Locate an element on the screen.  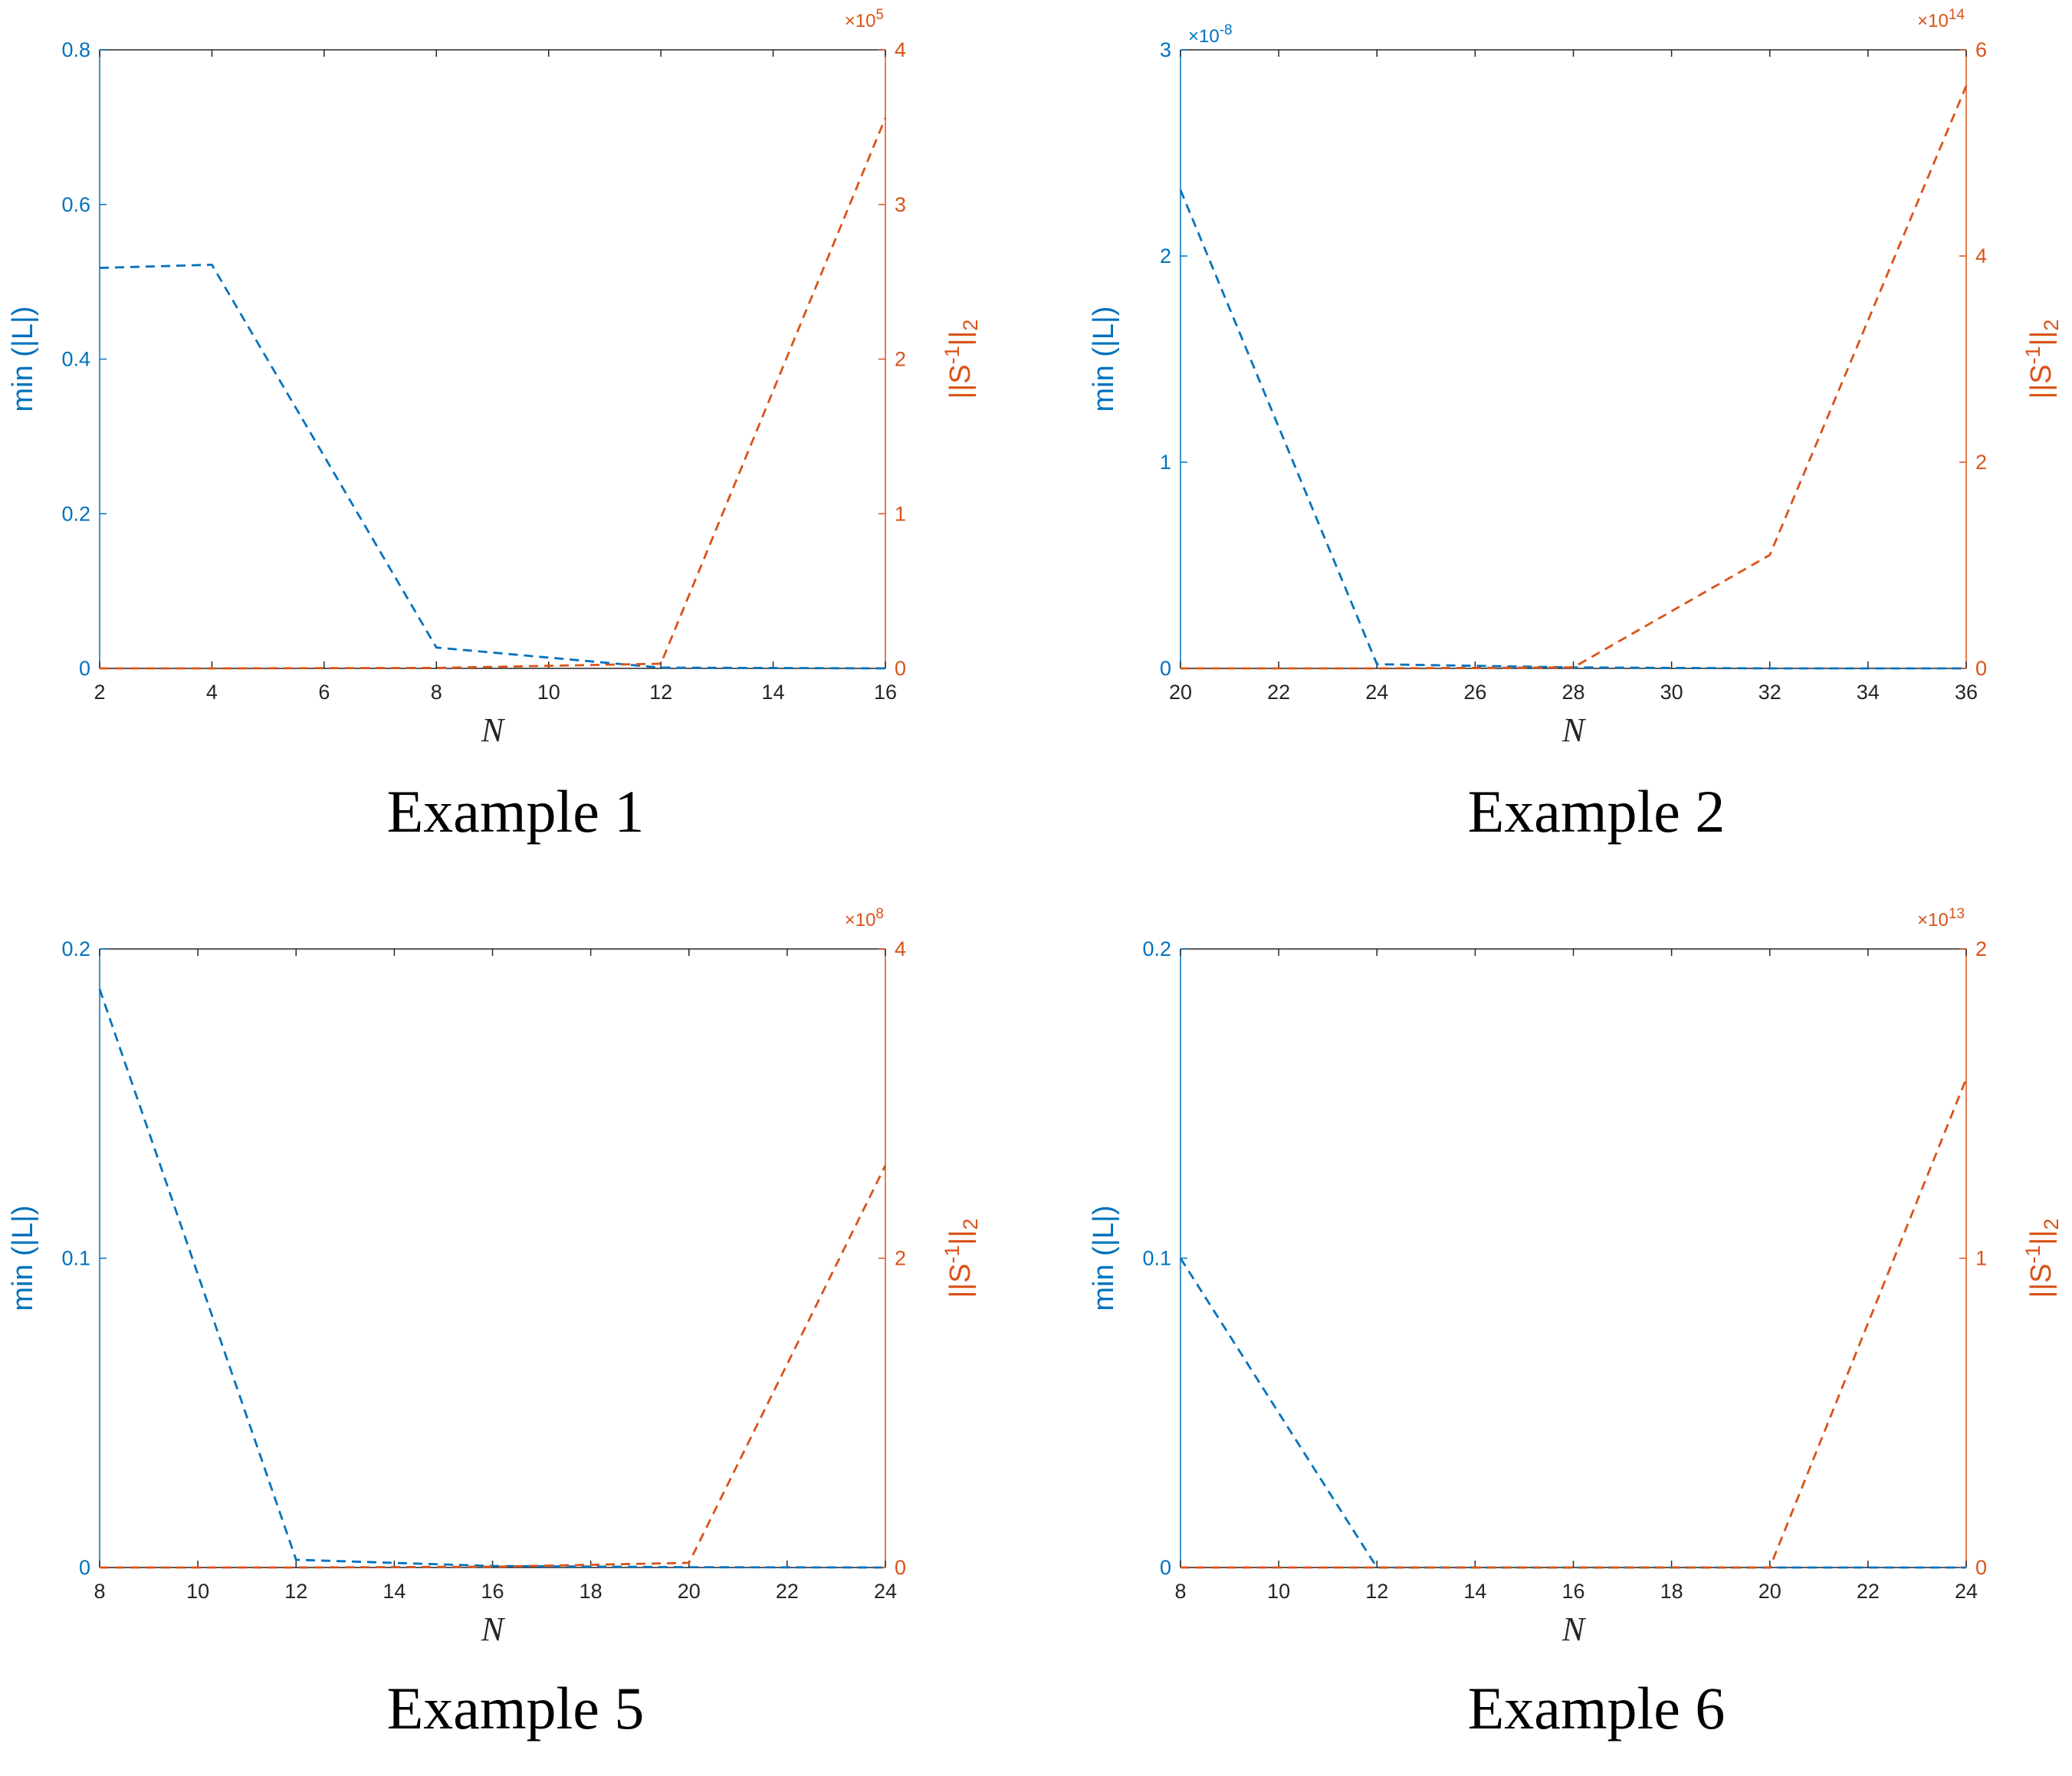
chart-caption: Example 1 is located at coordinates (516, 811).